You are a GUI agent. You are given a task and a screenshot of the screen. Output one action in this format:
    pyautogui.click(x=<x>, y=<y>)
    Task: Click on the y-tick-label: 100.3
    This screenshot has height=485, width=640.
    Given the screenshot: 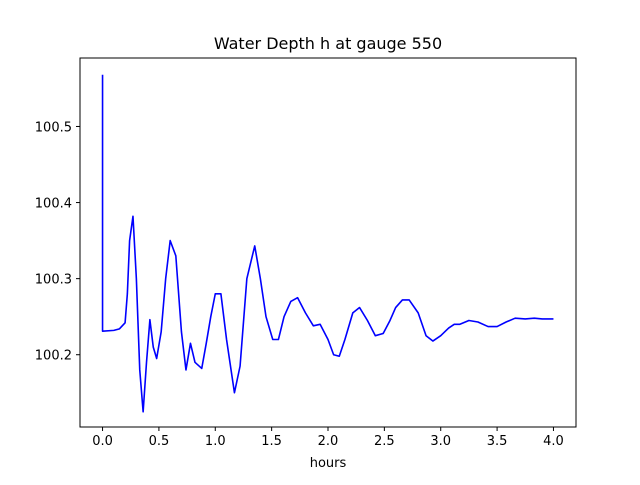 What is the action you would take?
    pyautogui.click(x=53, y=280)
    